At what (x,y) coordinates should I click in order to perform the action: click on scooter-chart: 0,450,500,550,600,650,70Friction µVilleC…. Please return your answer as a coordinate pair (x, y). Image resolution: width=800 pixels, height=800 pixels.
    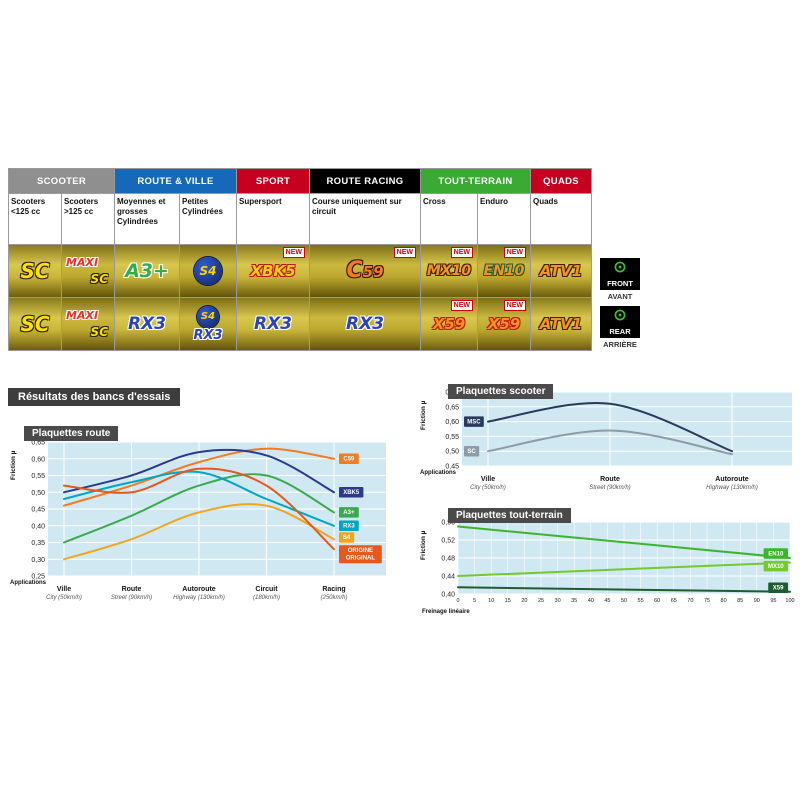
    Looking at the image, I should click on (607, 447).